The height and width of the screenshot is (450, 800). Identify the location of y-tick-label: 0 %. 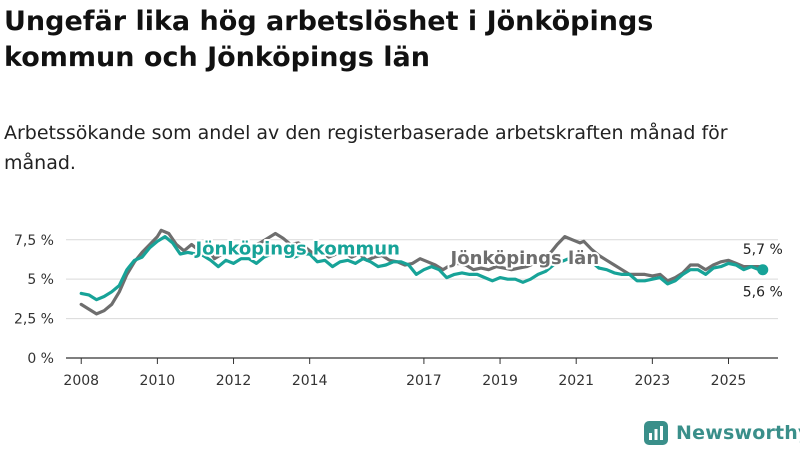
(40, 359).